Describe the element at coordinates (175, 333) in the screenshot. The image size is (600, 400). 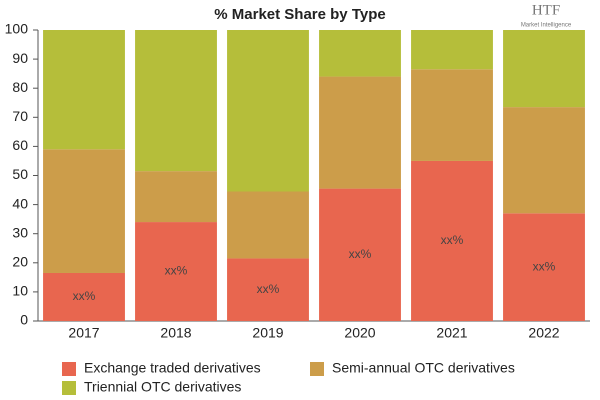
I see `x-tick-label: 2018` at that location.